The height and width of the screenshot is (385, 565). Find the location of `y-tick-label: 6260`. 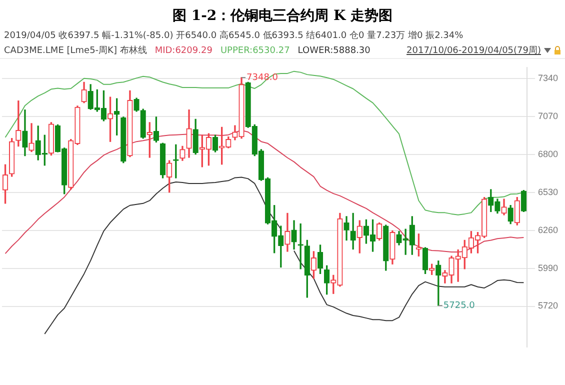

y-tick-label: 6260 is located at coordinates (548, 229).